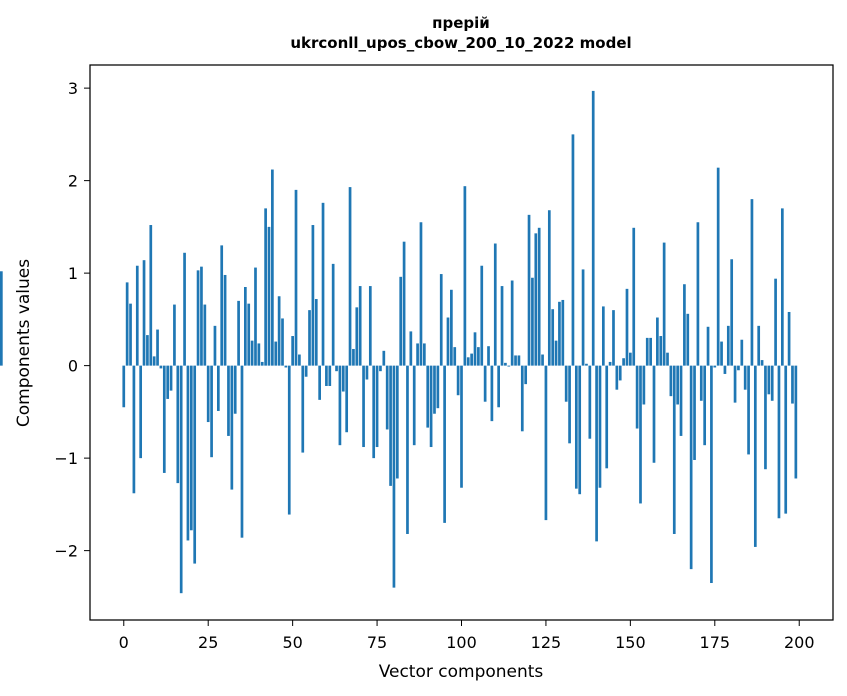  What do you see at coordinates (377, 642) in the screenshot?
I see `x-tick-label: 75` at bounding box center [377, 642].